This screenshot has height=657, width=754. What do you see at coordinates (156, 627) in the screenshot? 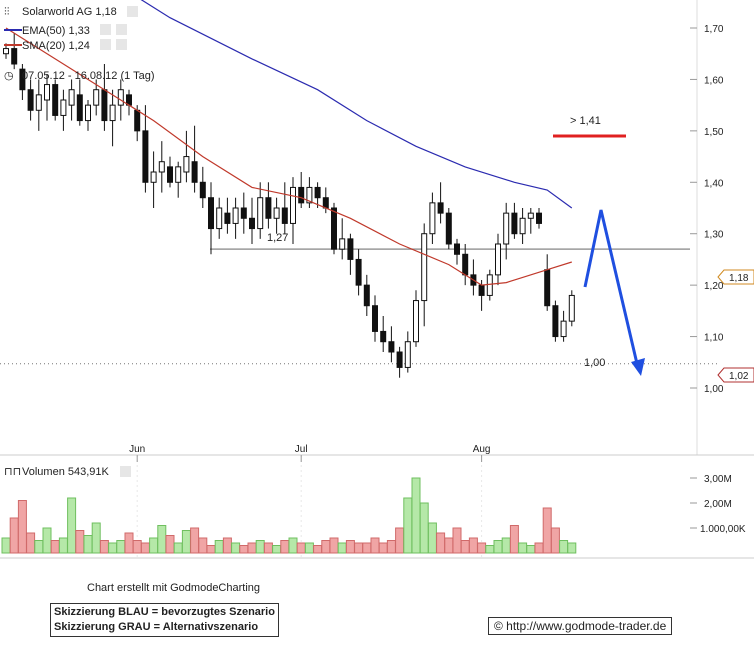
I see `legend-grey: Skizzierung GRAU = Alternativszenario` at bounding box center [156, 627].